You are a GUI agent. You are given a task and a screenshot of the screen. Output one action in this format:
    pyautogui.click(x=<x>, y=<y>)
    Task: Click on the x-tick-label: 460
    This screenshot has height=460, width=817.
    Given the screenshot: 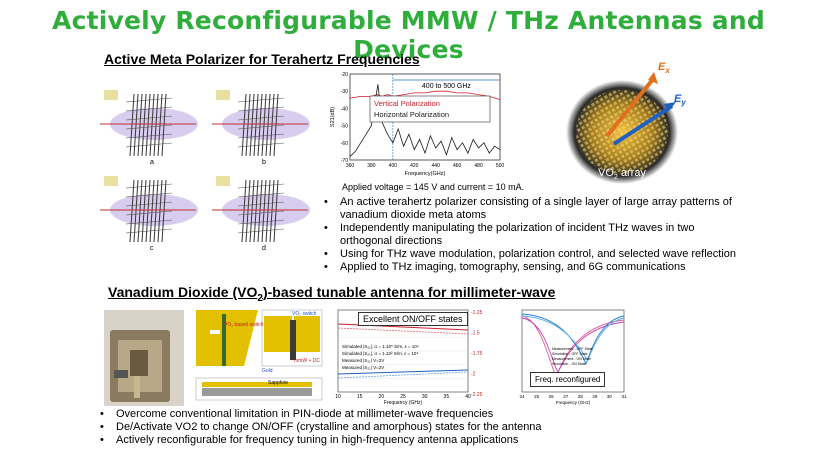 What is the action you would take?
    pyautogui.click(x=457, y=166)
    